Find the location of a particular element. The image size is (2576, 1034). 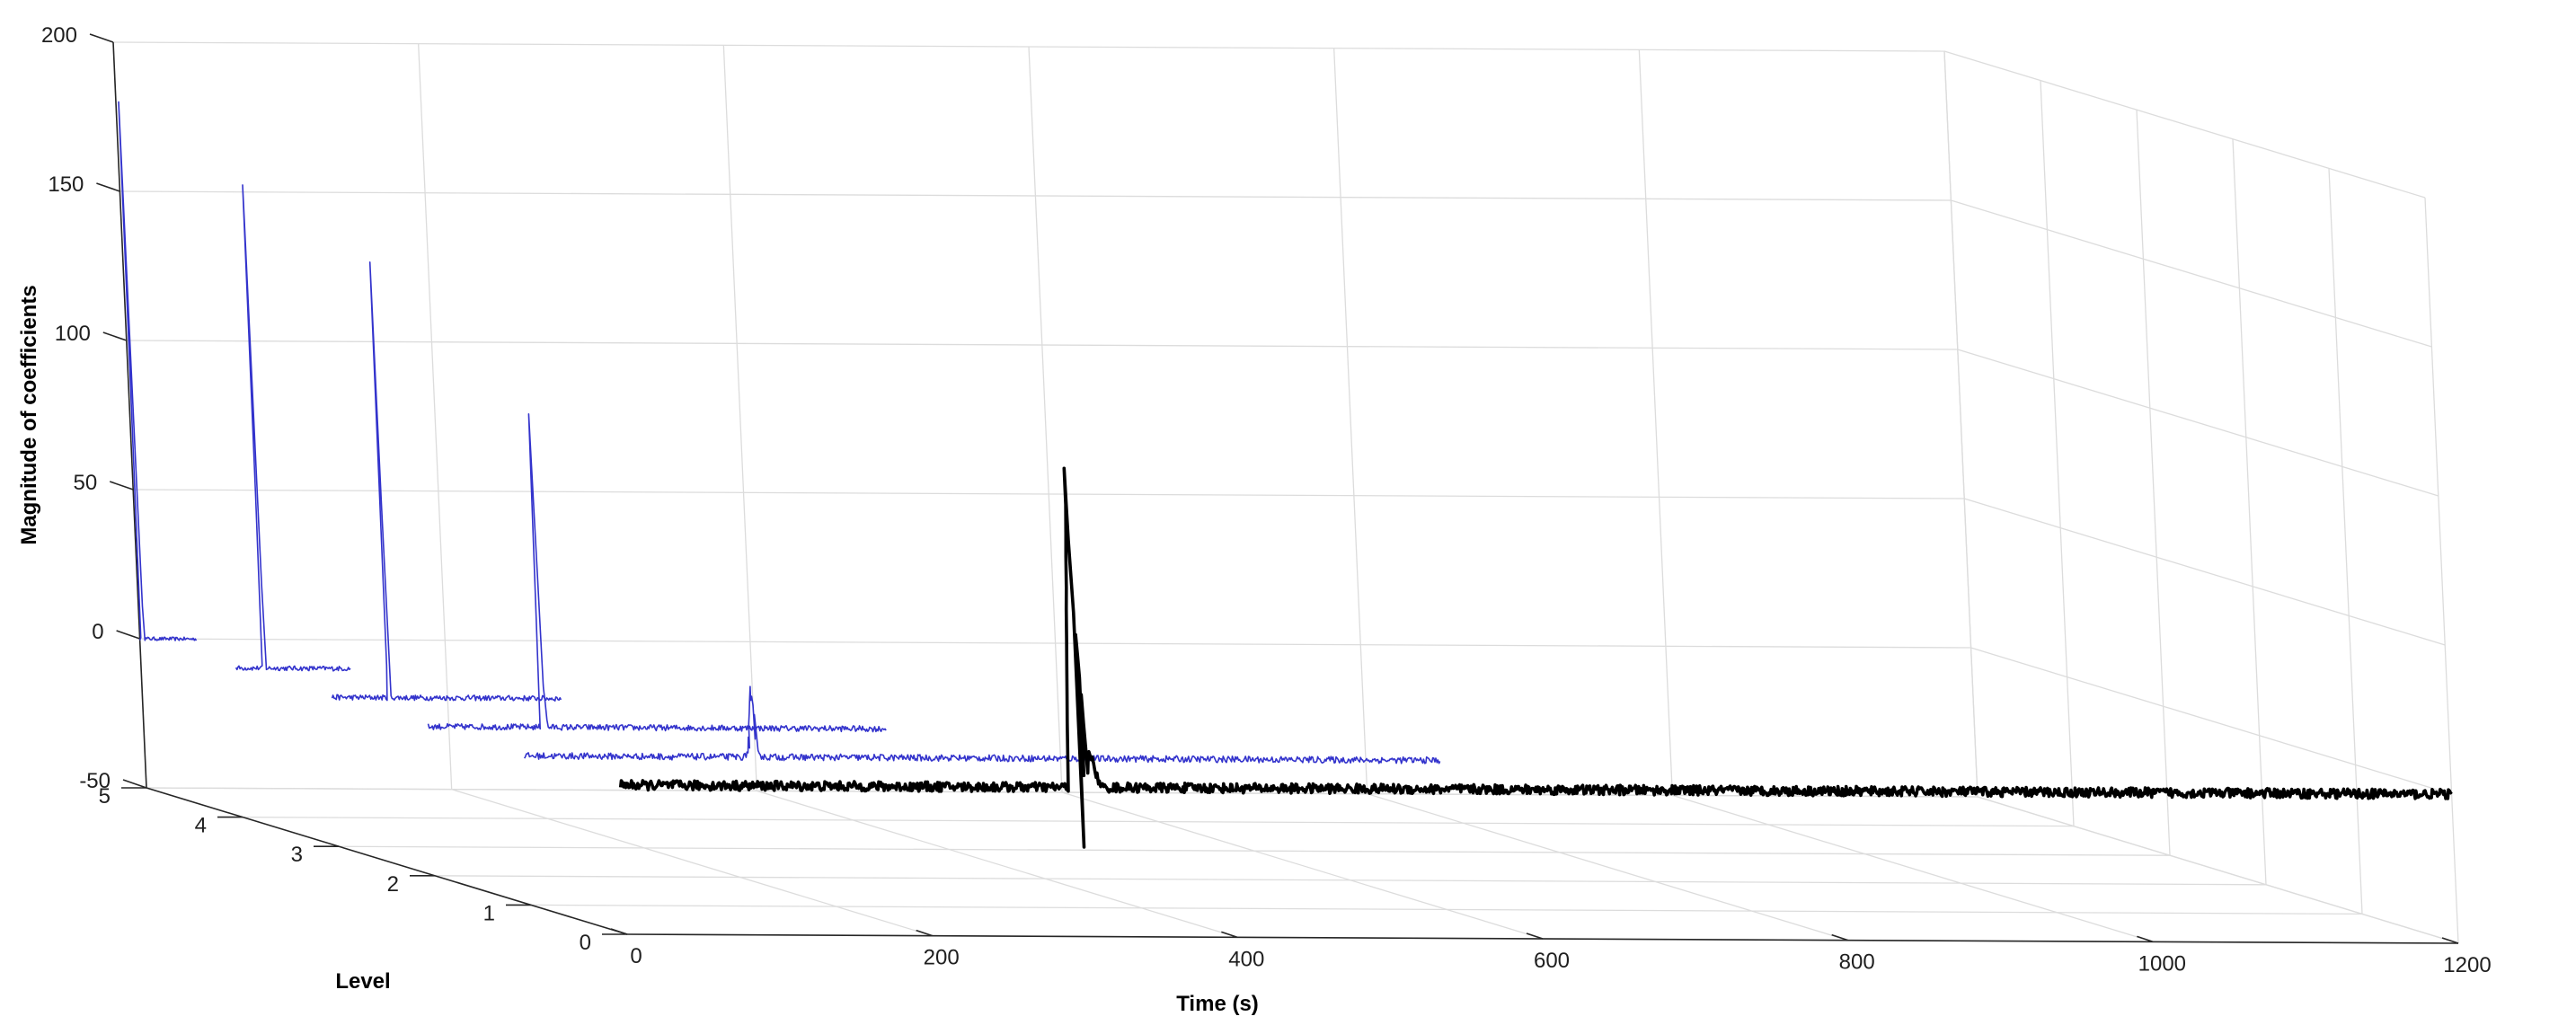

y-tick-label: 2 is located at coordinates (393, 884).